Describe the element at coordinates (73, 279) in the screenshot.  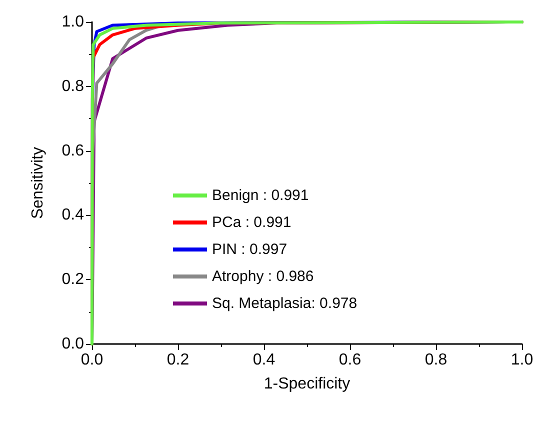
I see `y-tick-label: 0.2` at that location.